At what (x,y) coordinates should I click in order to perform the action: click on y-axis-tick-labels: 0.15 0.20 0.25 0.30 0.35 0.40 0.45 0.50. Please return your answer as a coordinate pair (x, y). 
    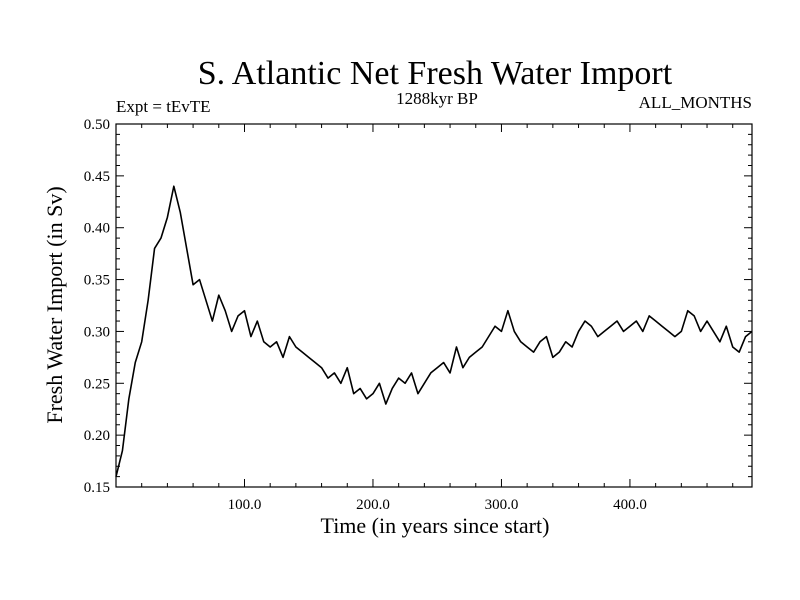
    Looking at the image, I should click on (97, 306).